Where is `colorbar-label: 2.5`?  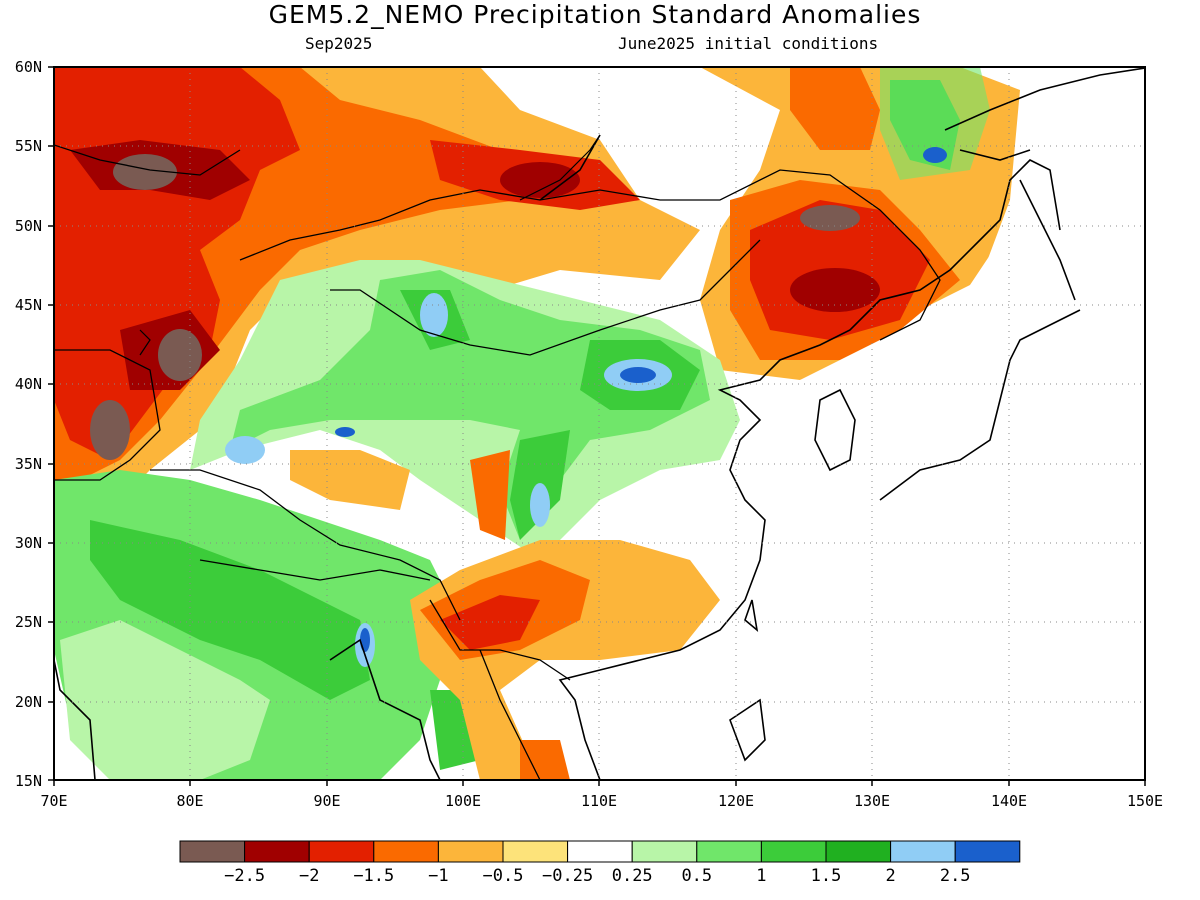 colorbar-label: 2.5 is located at coordinates (955, 876).